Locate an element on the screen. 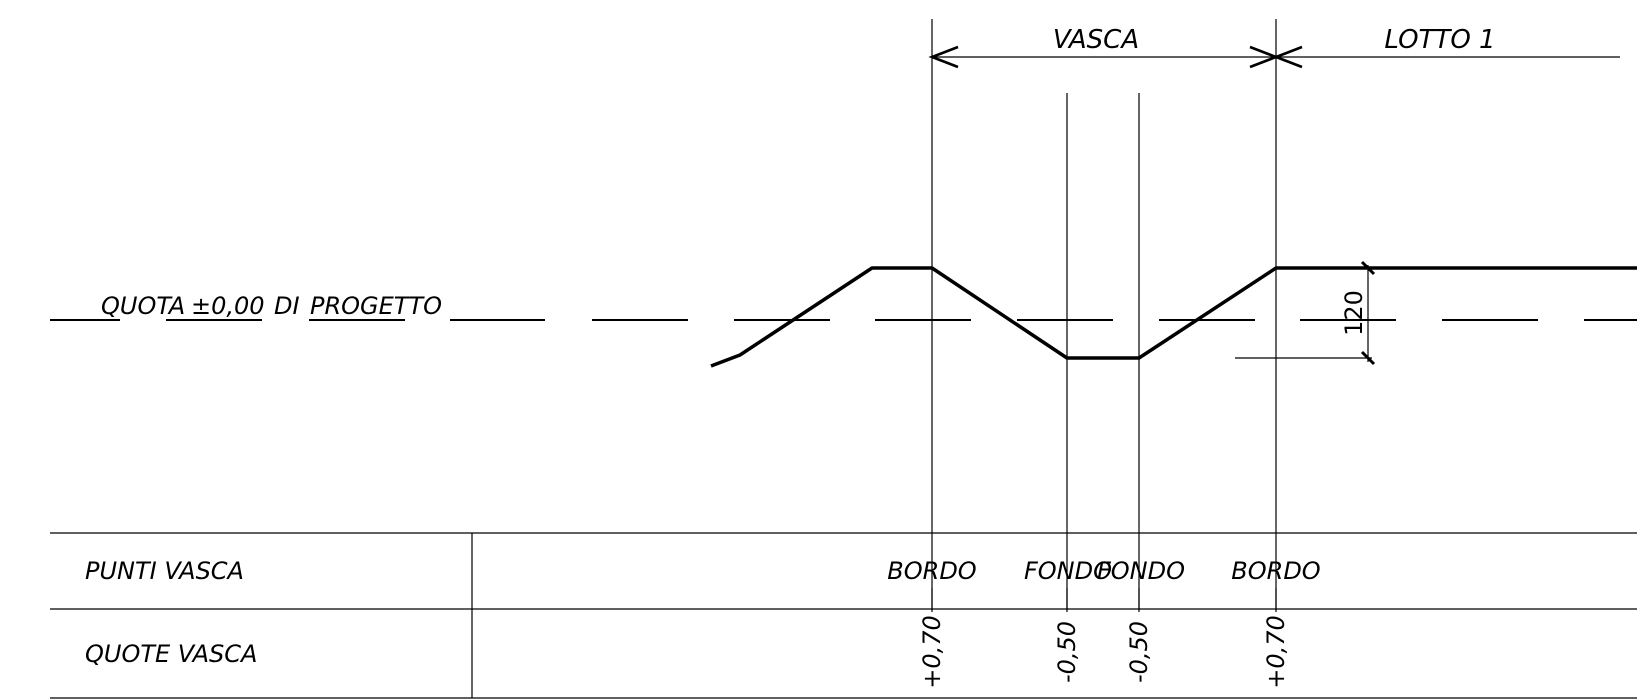  section-dimension-line is located at coordinates (1274, 57).